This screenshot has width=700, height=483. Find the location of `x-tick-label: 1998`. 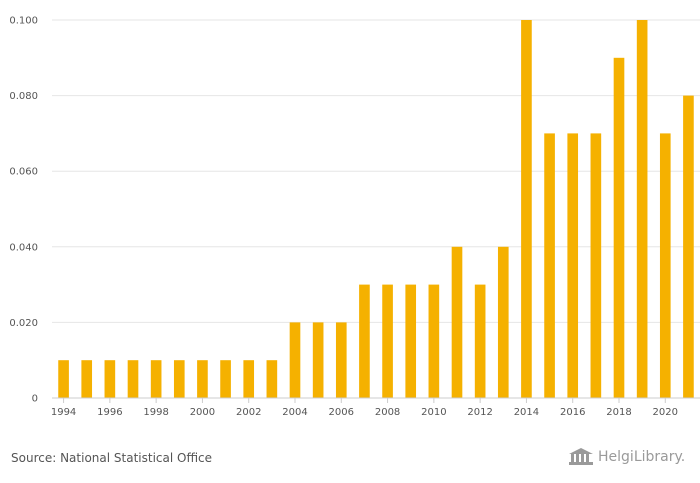

x-tick-label: 1998 is located at coordinates (155, 412).